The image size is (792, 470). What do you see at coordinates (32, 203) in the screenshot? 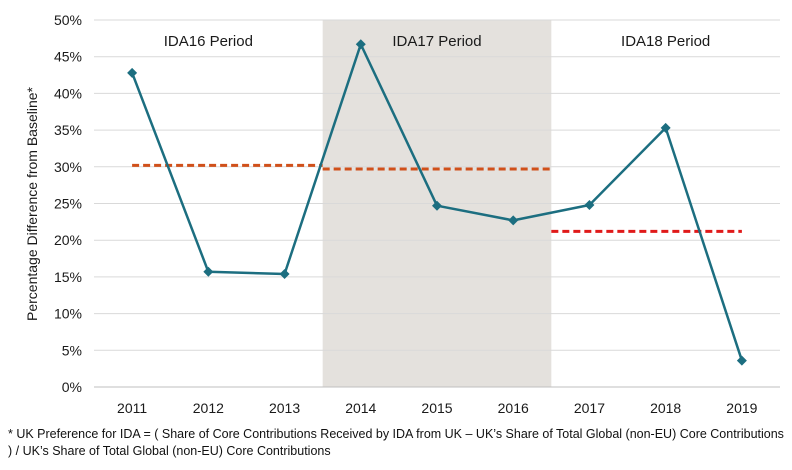
I see `y-axis-label: Percentage Difference from Baseline*` at bounding box center [32, 203].